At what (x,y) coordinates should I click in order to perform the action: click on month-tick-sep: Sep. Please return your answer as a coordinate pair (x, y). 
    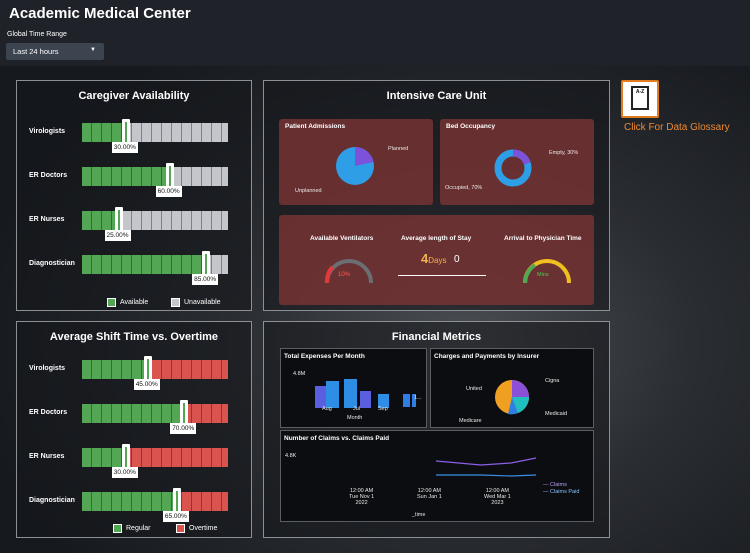
    Looking at the image, I should click on (383, 409).